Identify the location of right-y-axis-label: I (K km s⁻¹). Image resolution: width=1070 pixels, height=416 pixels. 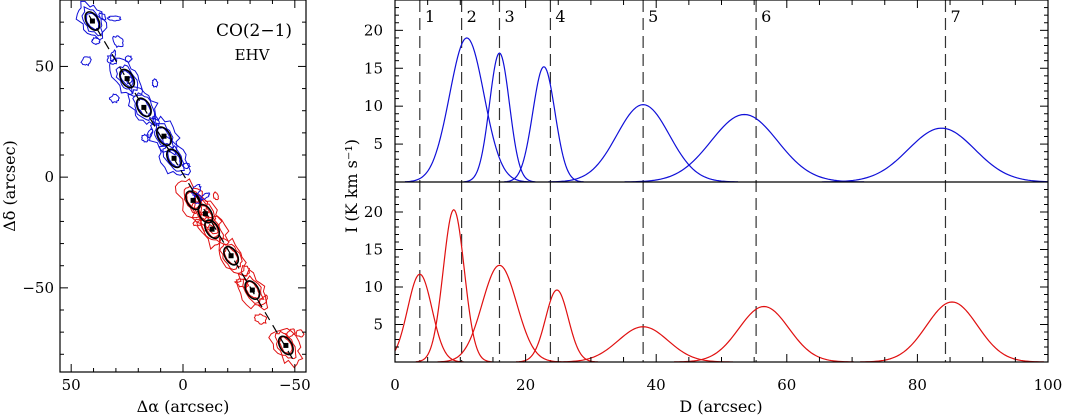
(351, 186).